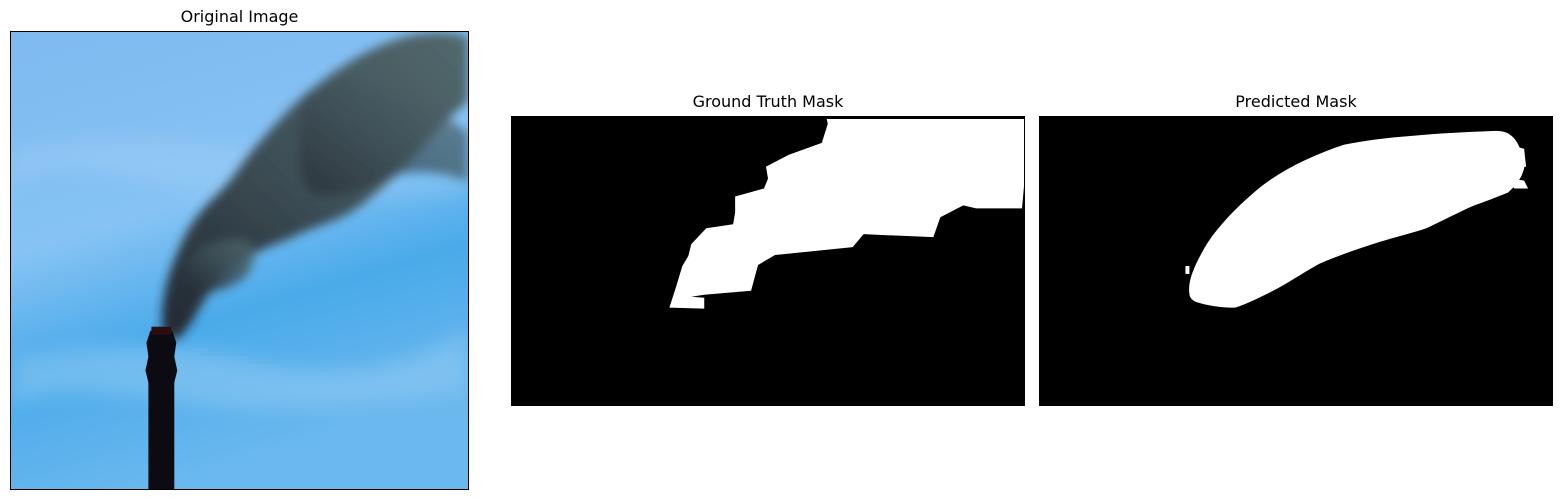 Image resolution: width=1562 pixels, height=500 pixels. What do you see at coordinates (768, 101) in the screenshot?
I see `ground-truth-mask-title: Ground Truth Mask` at bounding box center [768, 101].